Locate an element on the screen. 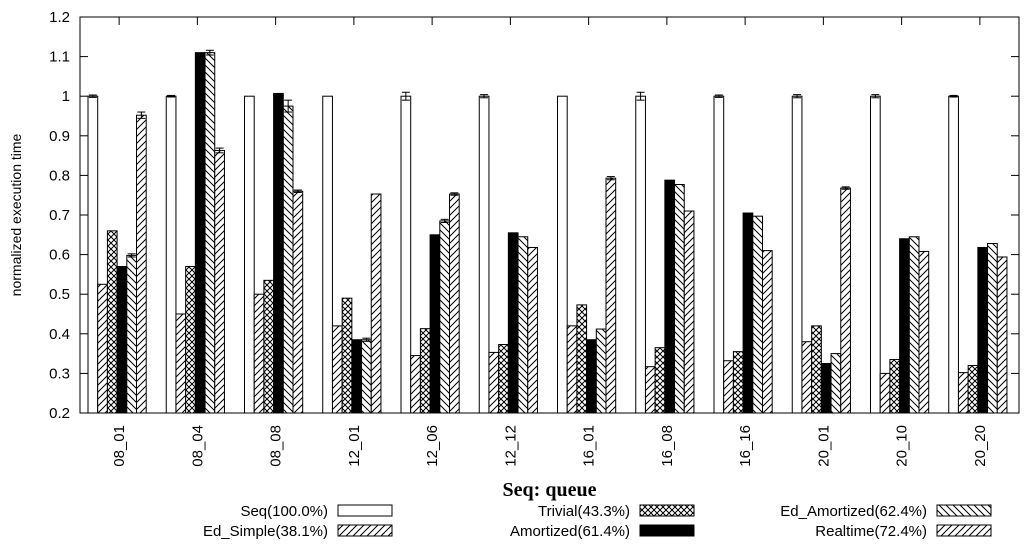 The width and height of the screenshot is (1027, 547). x-tick-label: 08_01 is located at coordinates (119, 446).